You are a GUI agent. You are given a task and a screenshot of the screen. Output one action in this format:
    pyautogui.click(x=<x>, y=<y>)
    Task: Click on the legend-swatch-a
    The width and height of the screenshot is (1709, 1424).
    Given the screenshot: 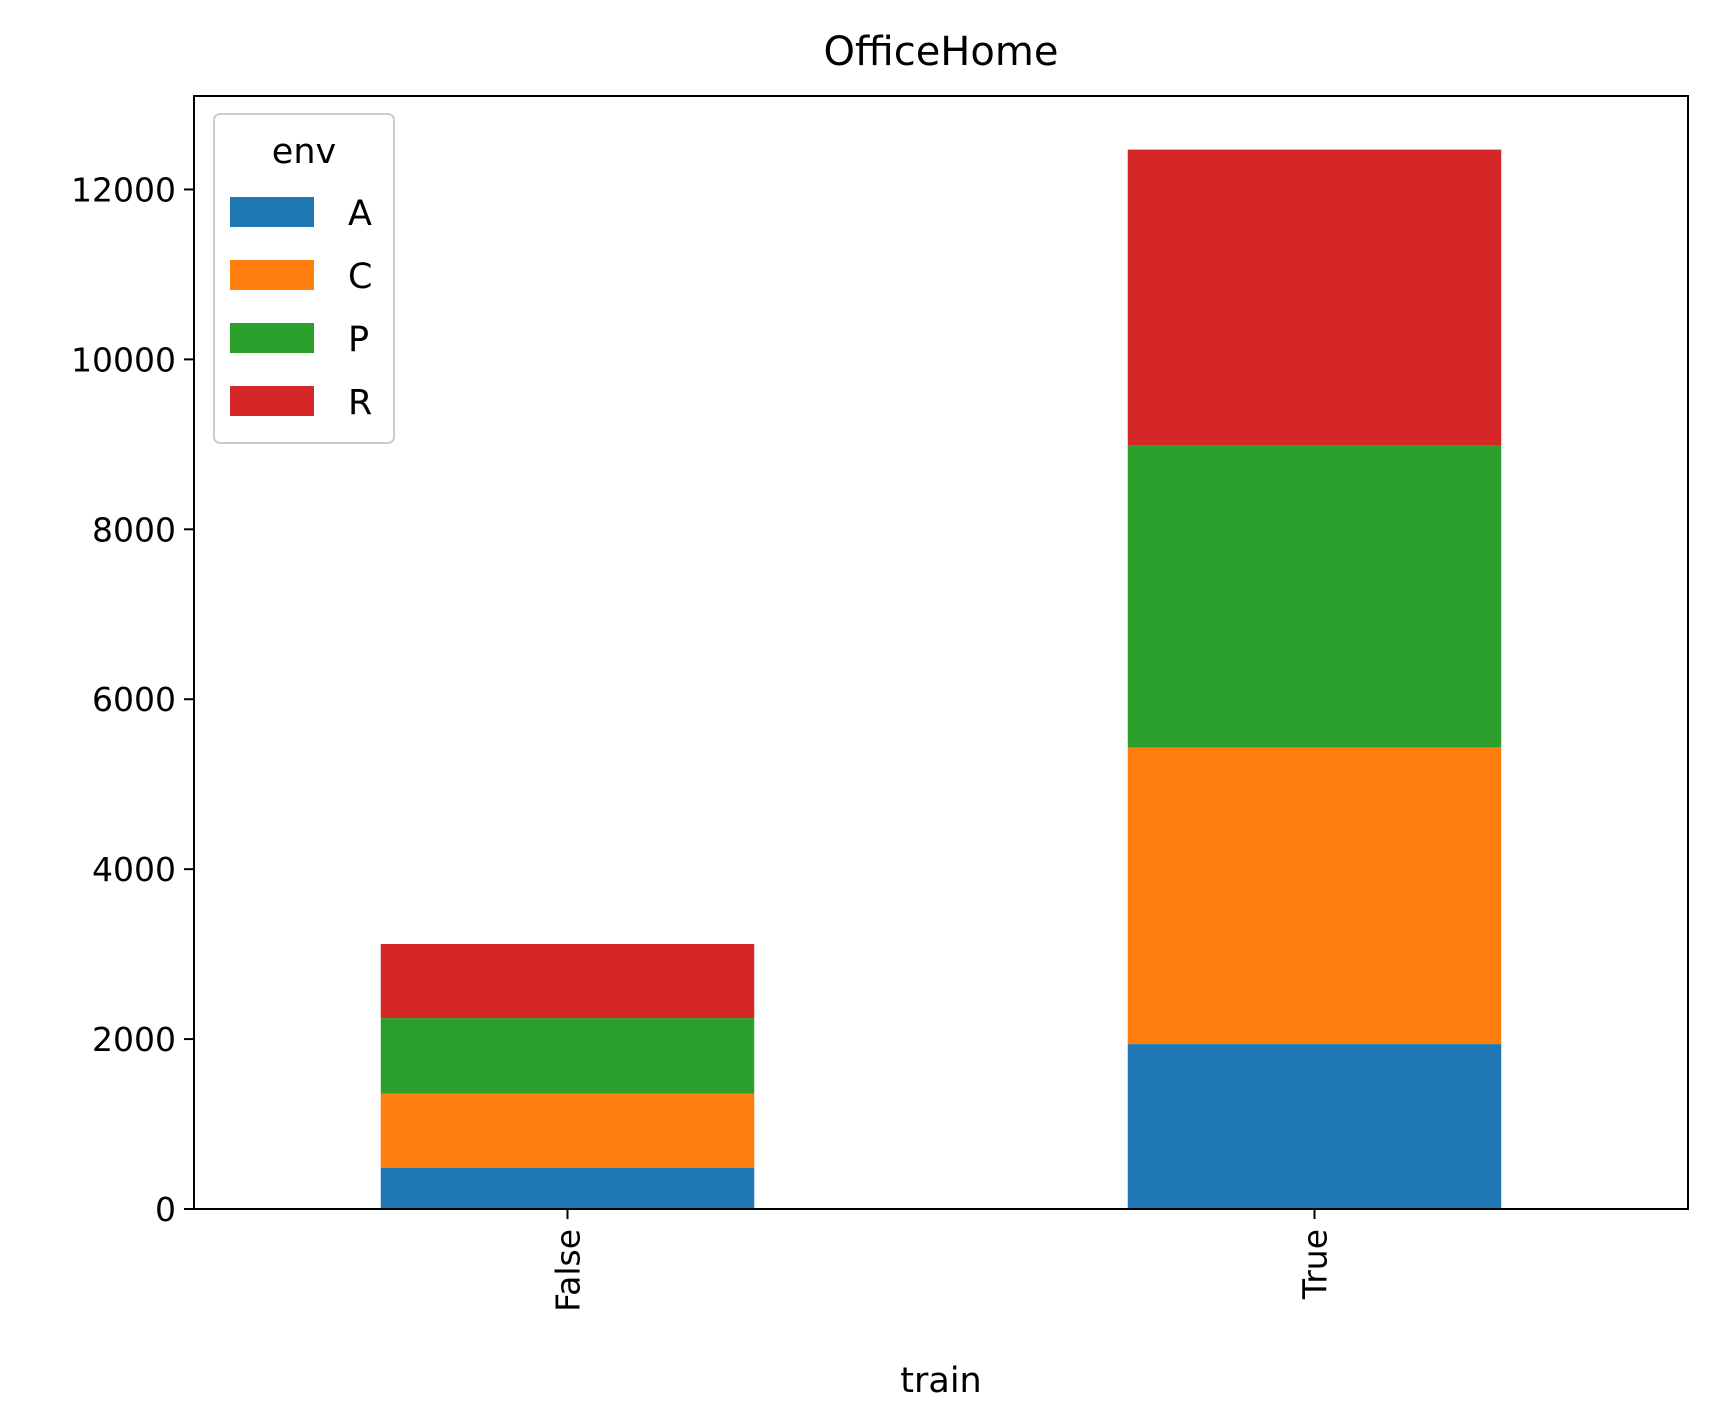 What is the action you would take?
    pyautogui.click(x=272, y=212)
    